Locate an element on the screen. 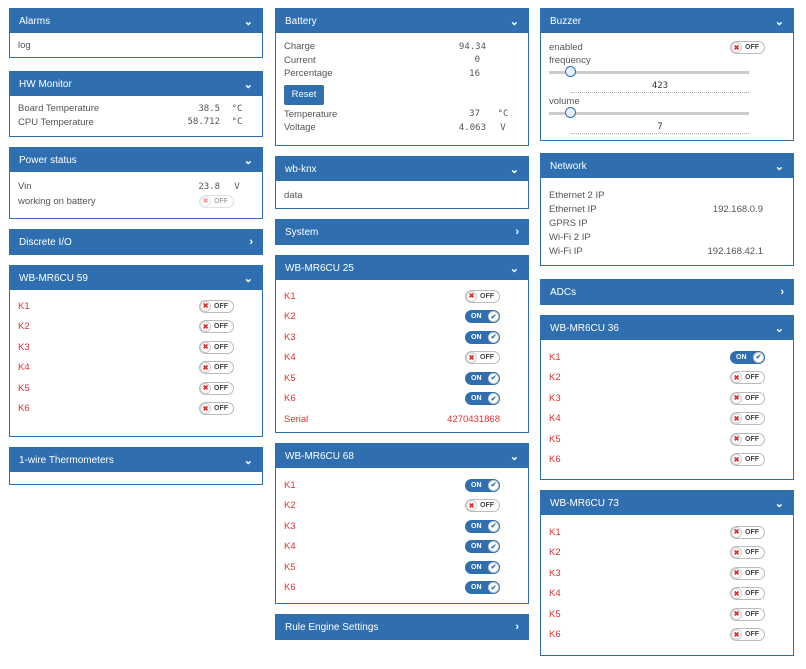  frequency-slider is located at coordinates (649, 72).